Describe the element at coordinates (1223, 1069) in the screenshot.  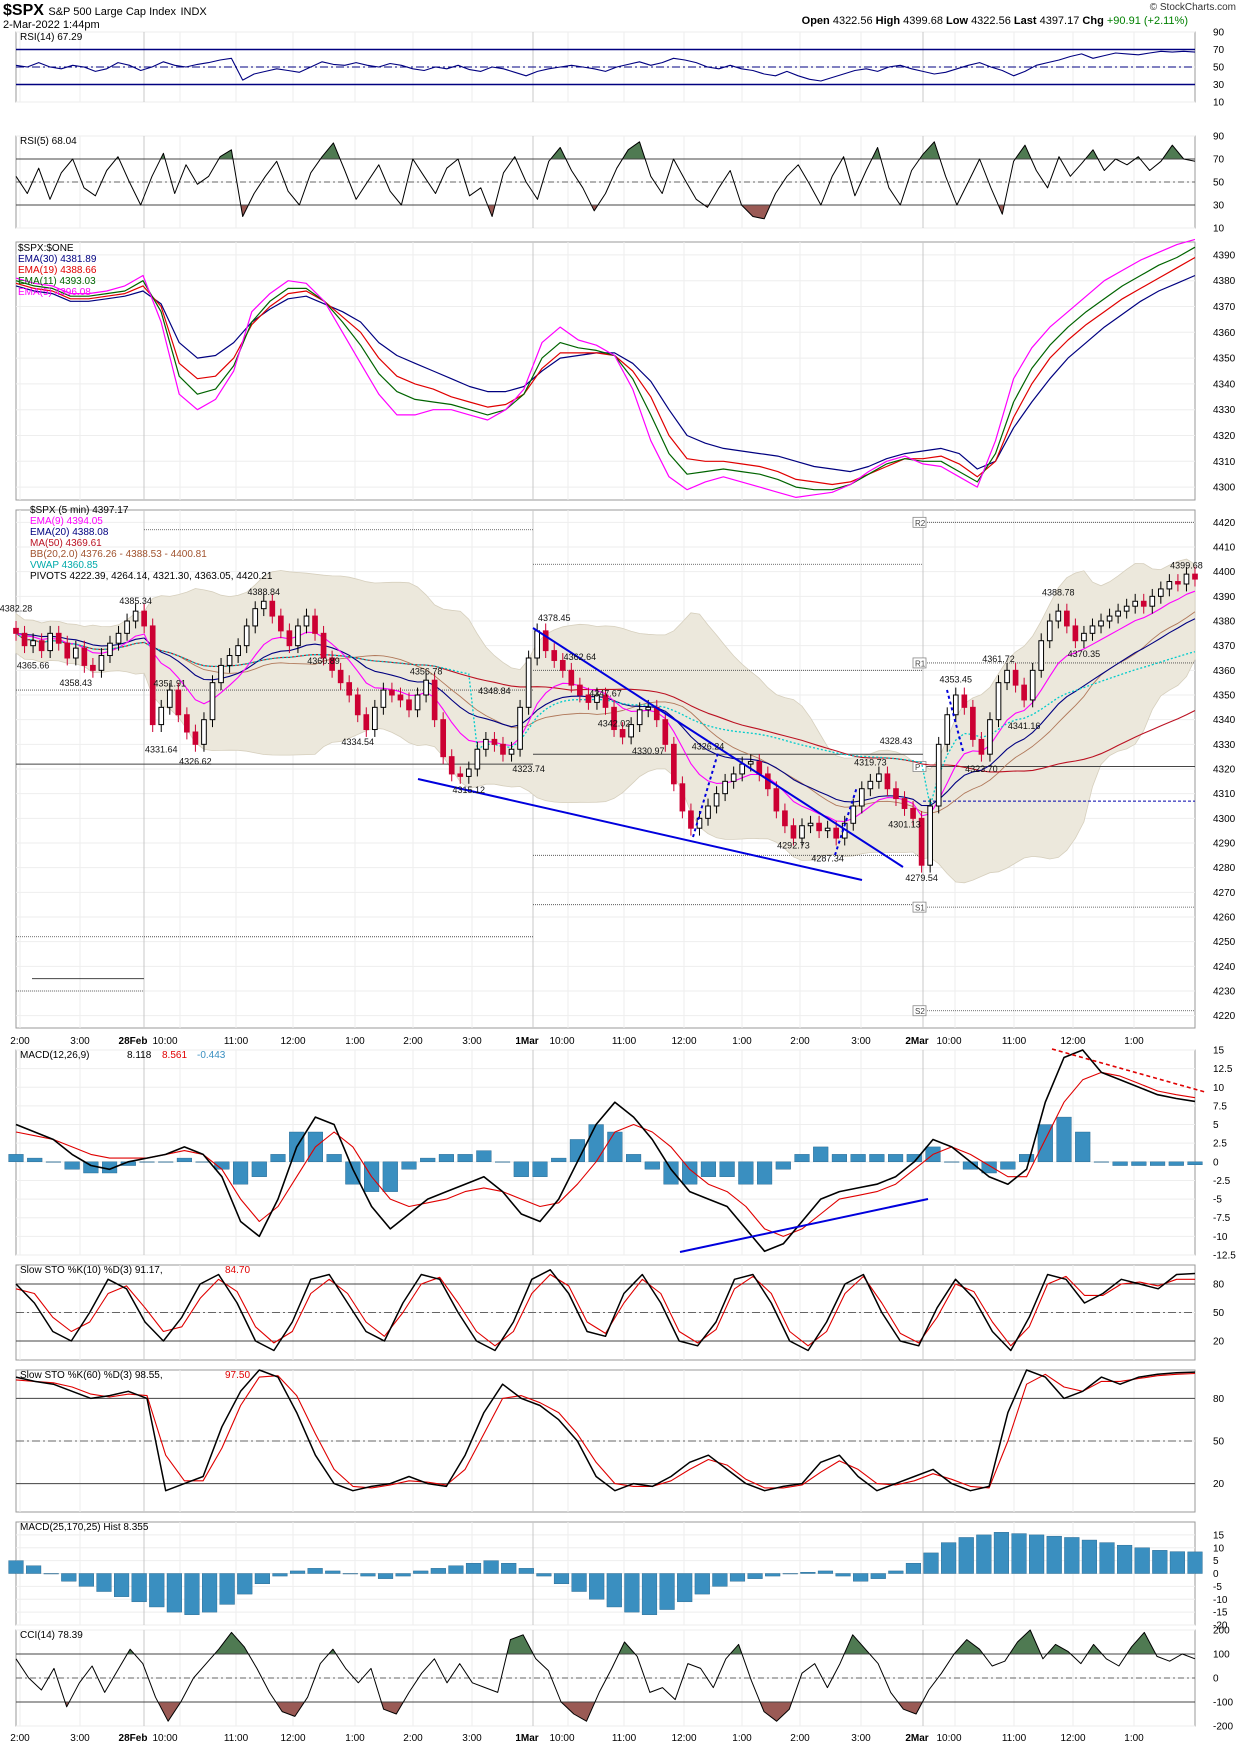
I see `macd-tick-label: 12.5` at that location.